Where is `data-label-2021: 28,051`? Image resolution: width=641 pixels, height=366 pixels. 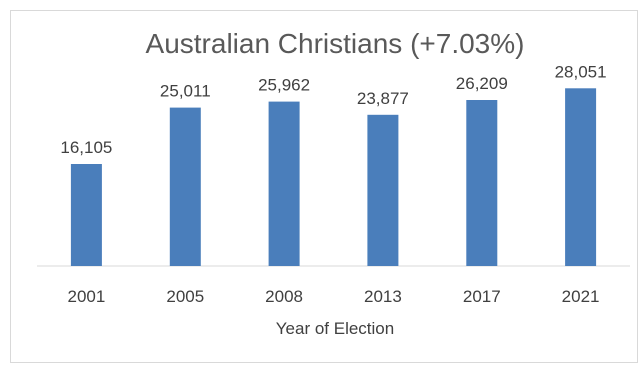
data-label-2021: 28,051 is located at coordinates (581, 71).